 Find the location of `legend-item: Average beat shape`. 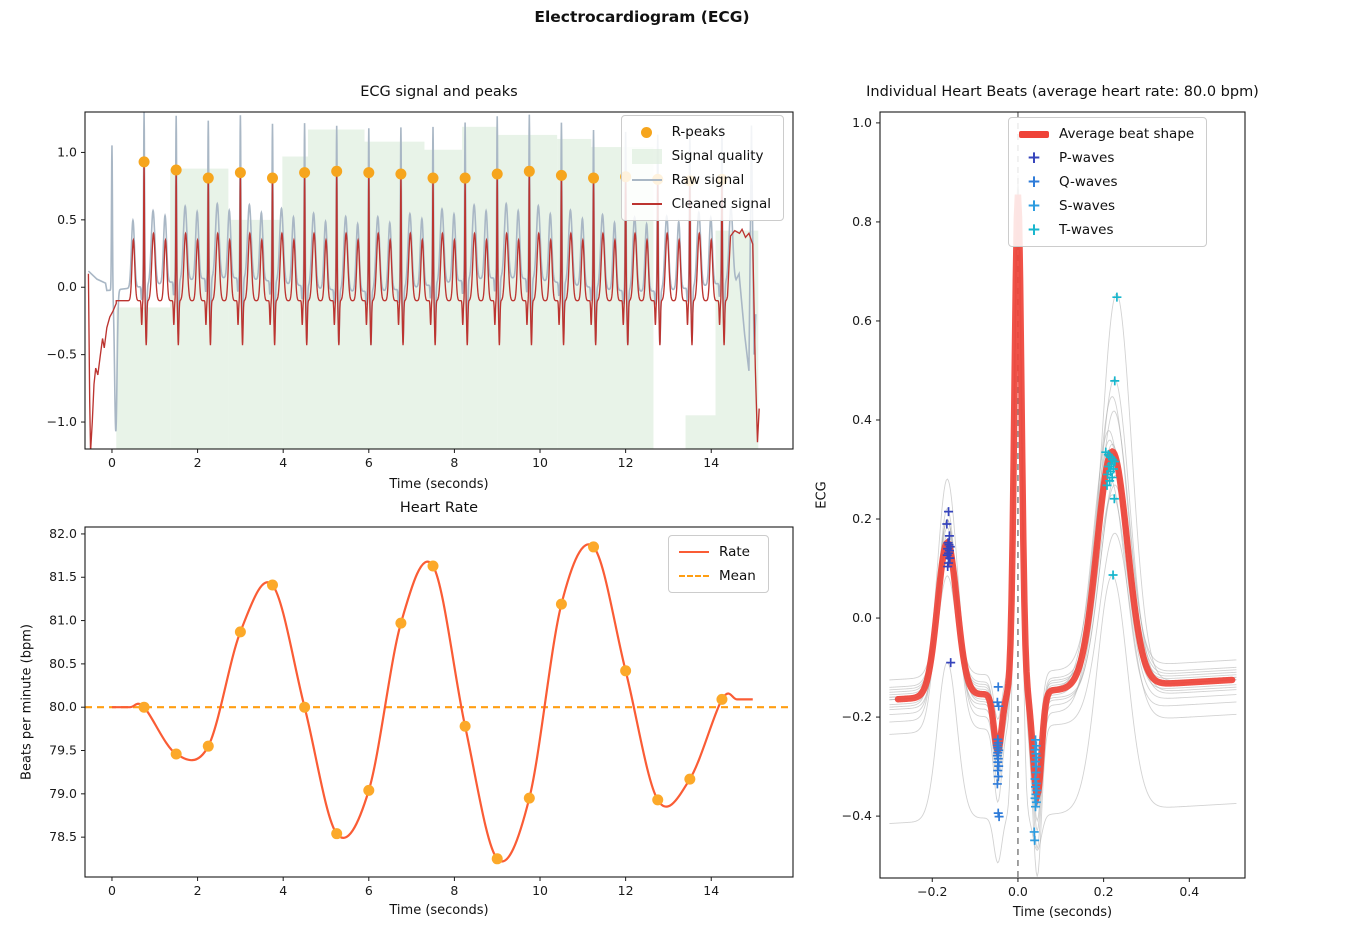

legend-item: Average beat shape is located at coordinates (1106, 134).